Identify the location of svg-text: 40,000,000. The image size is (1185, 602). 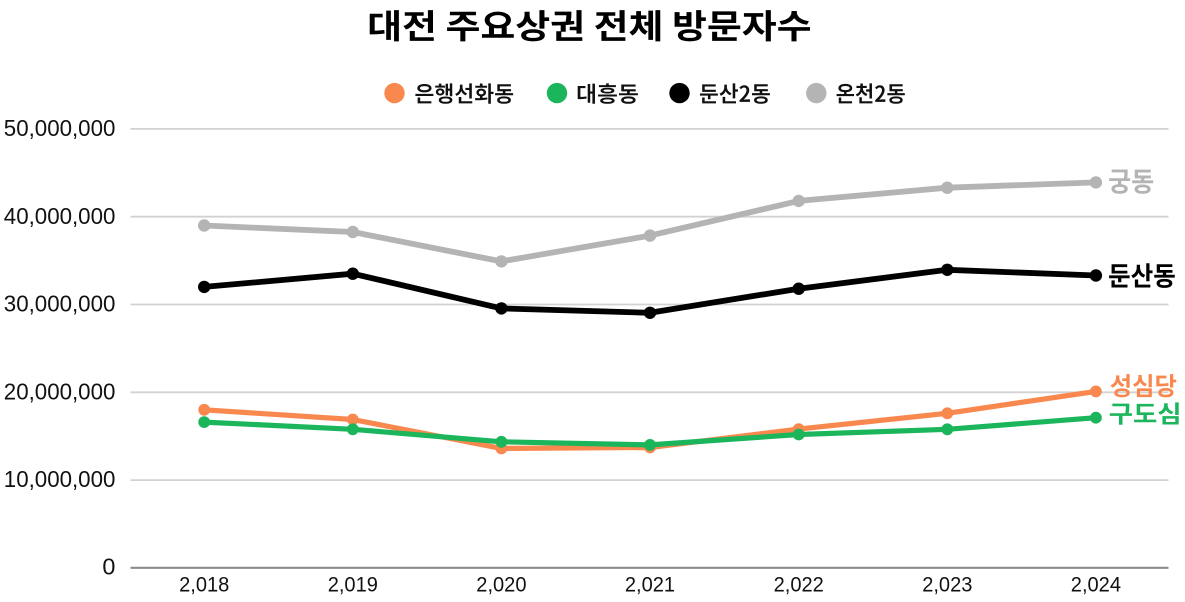
(60, 216).